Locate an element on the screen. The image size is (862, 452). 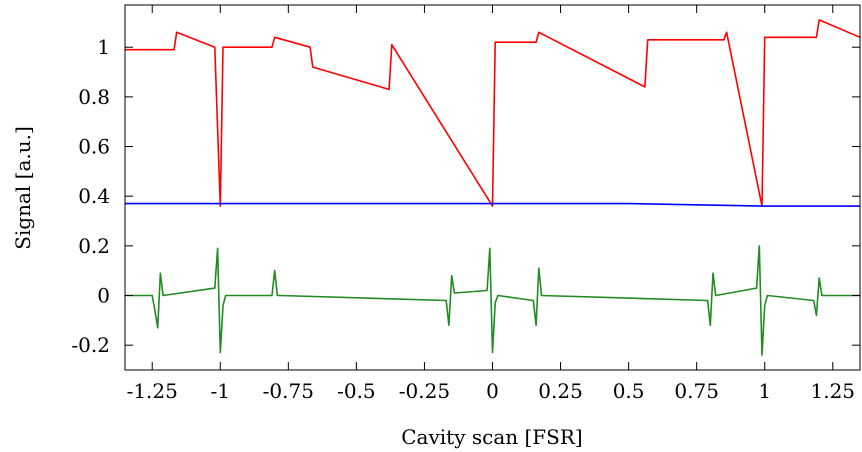
y-tick-label: 1 is located at coordinates (103, 47).